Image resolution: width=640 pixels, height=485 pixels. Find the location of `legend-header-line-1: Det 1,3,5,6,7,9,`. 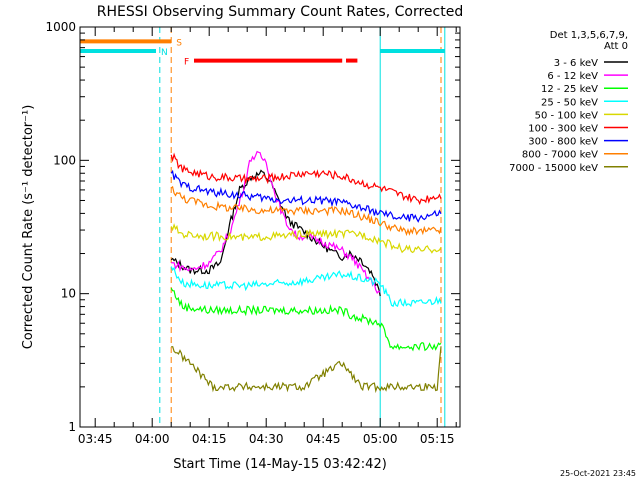

legend-header-line-1: Det 1,3,5,6,7,9, is located at coordinates (589, 35).